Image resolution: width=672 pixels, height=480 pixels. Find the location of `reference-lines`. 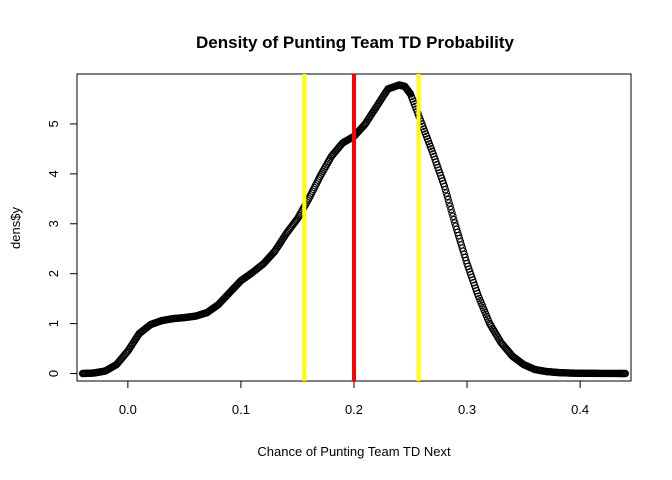

reference-lines is located at coordinates (361, 227).